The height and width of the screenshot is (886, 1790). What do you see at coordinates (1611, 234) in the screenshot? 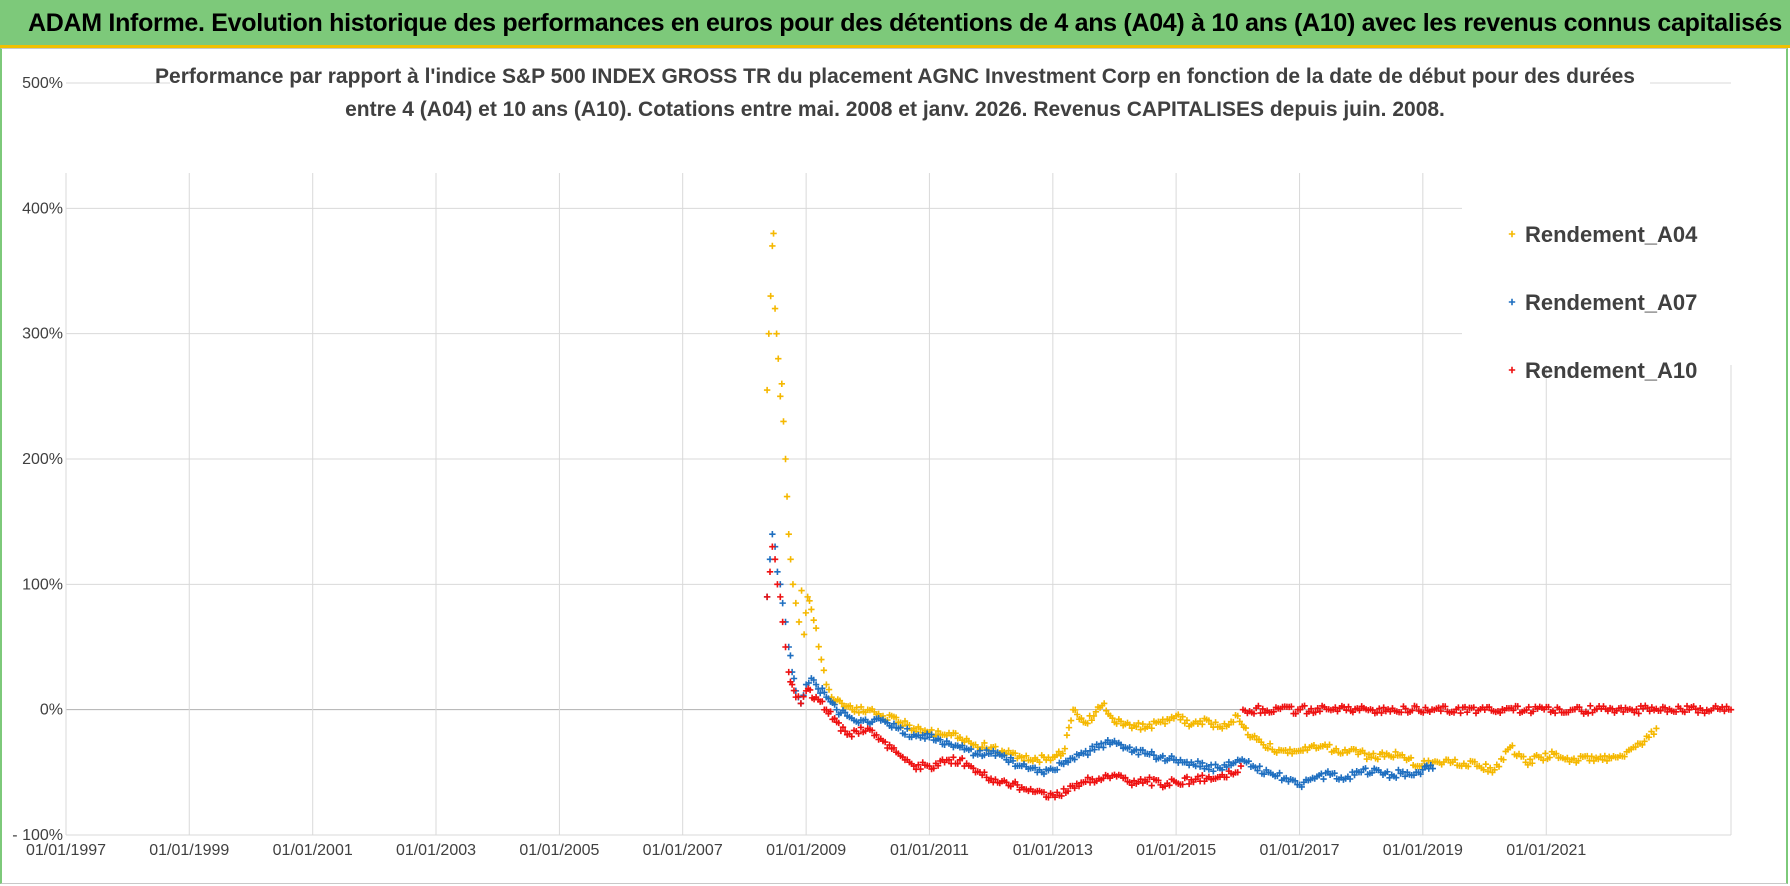
I see `legend-label-rendement-a04: Rendement_A04` at bounding box center [1611, 234].